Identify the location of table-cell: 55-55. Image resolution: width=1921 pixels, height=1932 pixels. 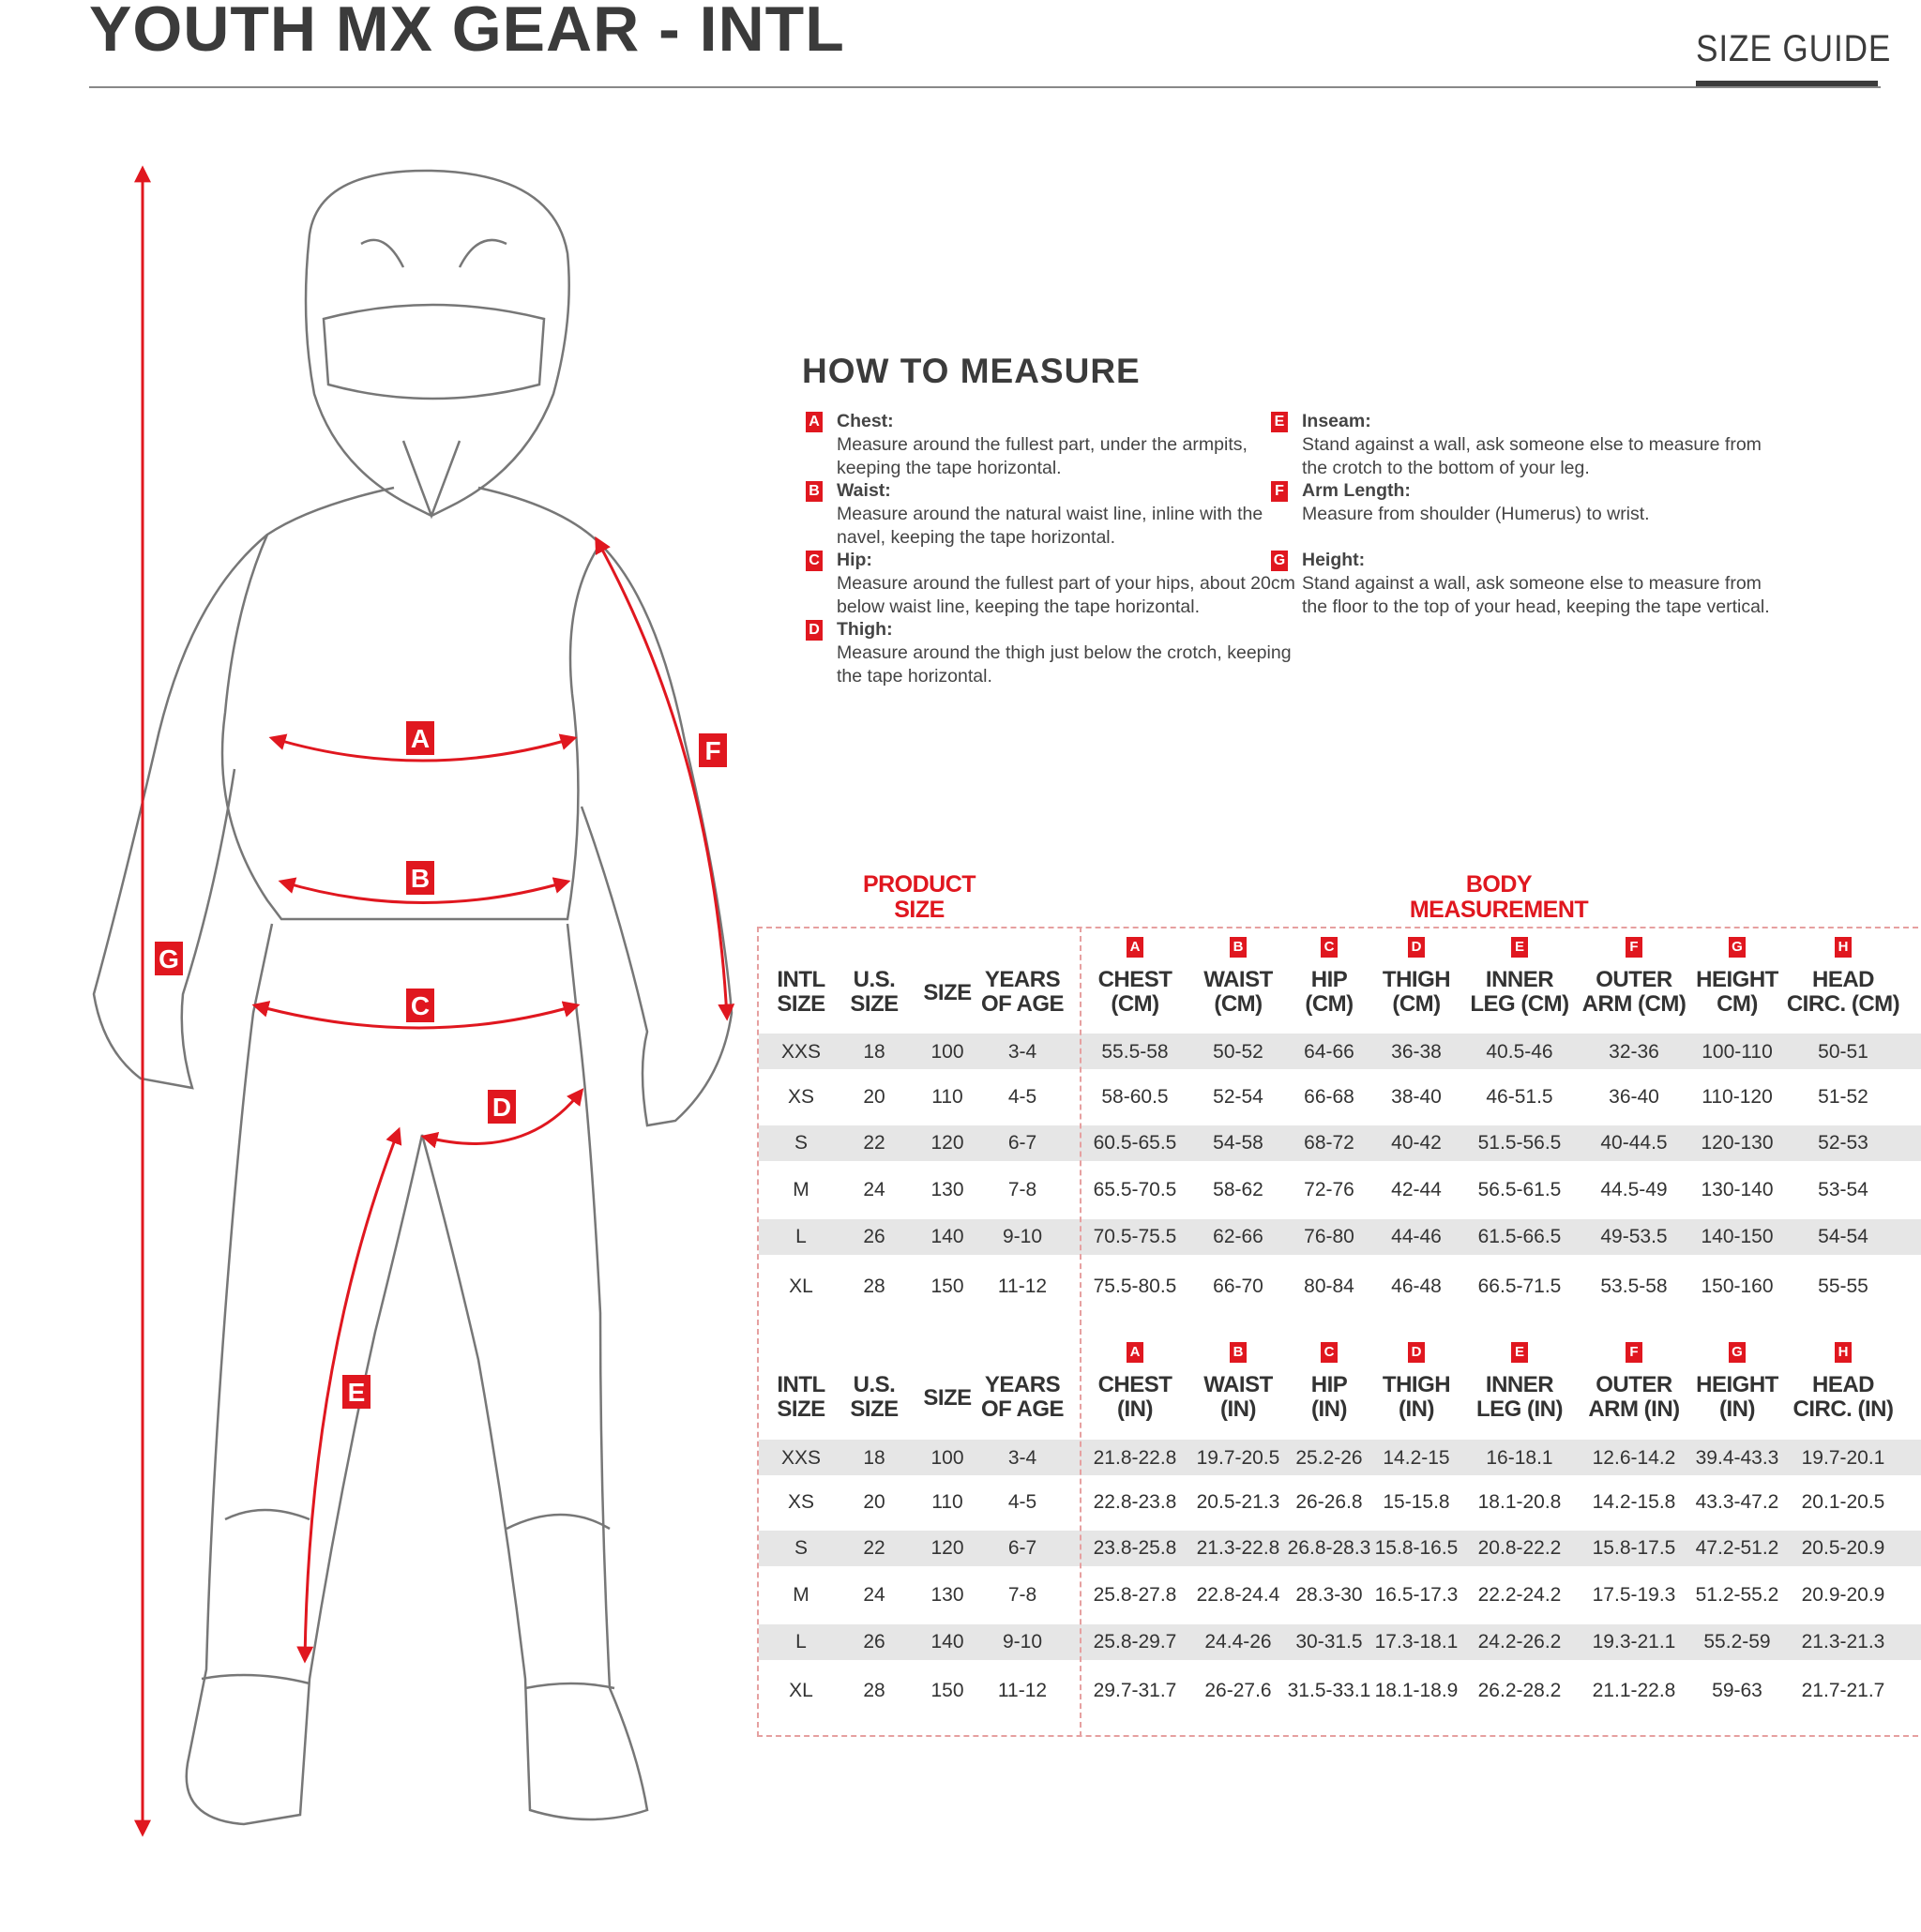
(1843, 1286).